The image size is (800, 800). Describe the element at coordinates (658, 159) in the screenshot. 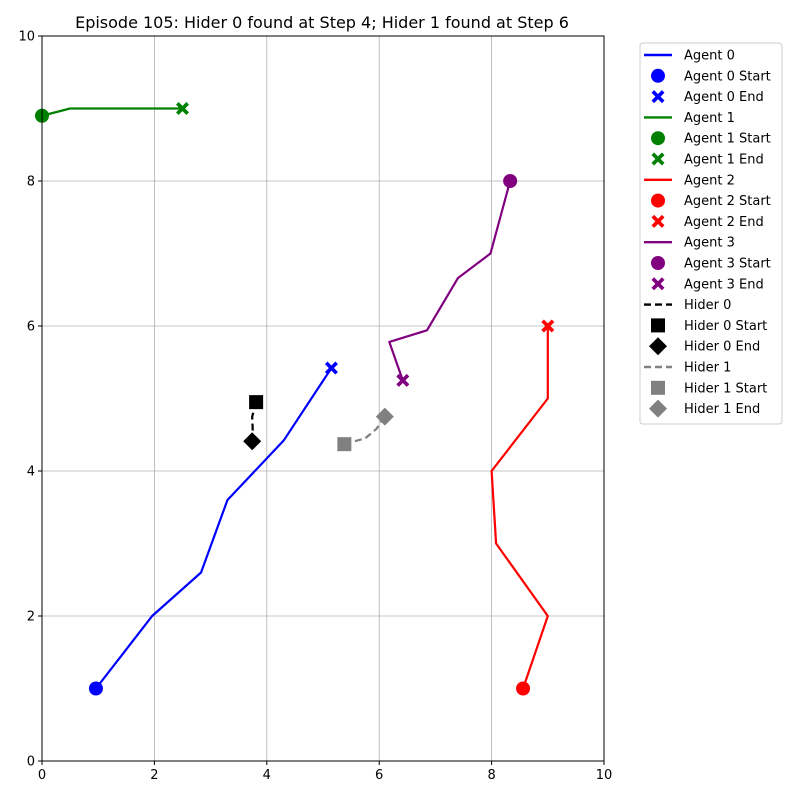

I see `legend-agent-1-end-swatch` at that location.